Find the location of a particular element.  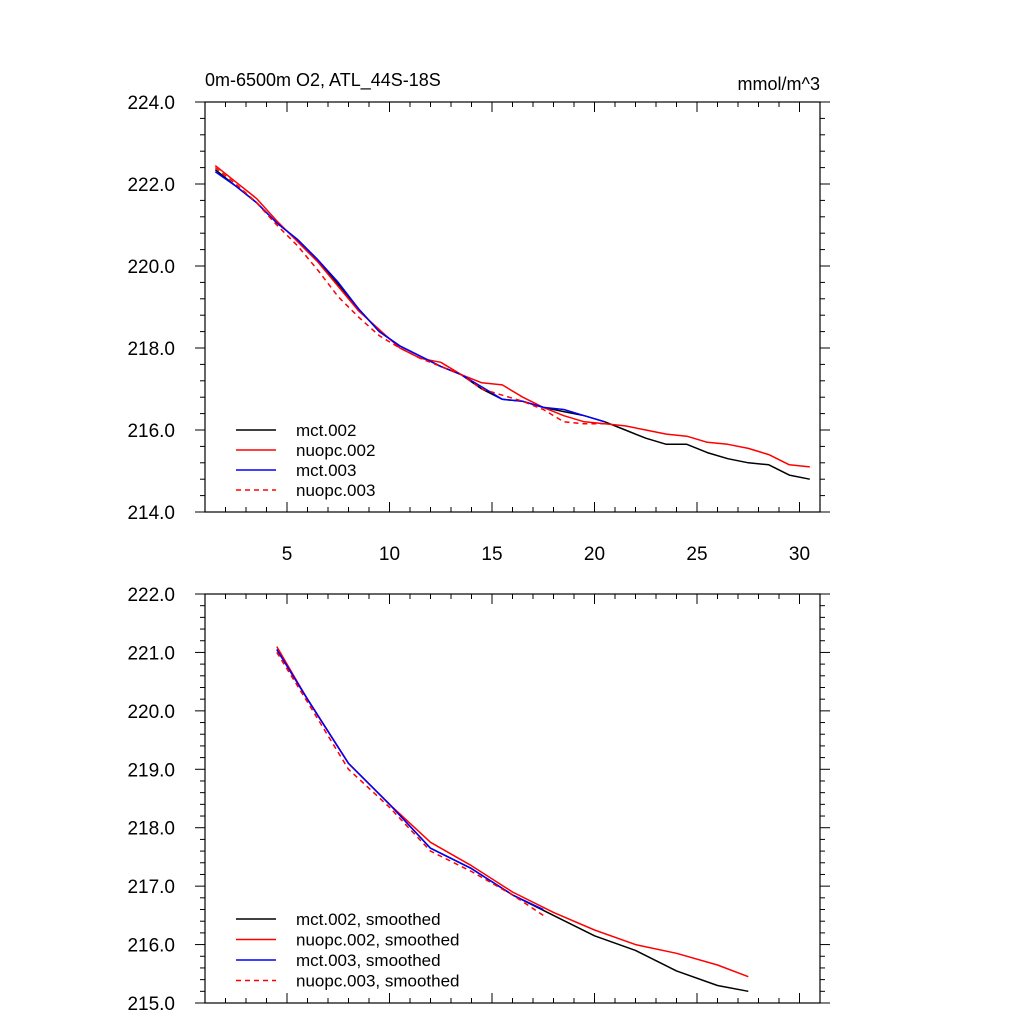

x-tick-label: 10 is located at coordinates (389, 554).